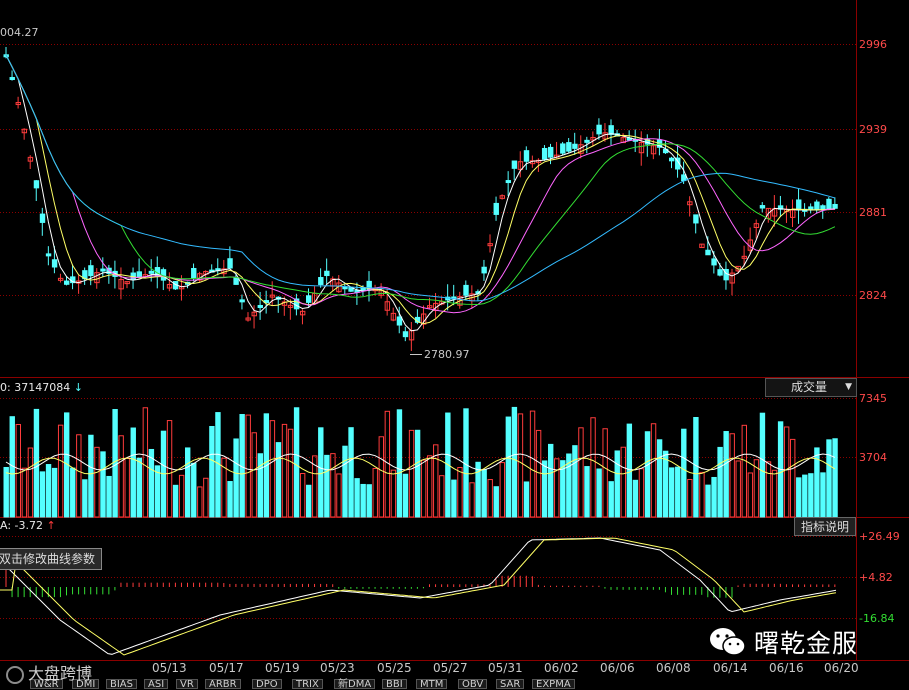 The width and height of the screenshot is (909, 690). What do you see at coordinates (873, 457) in the screenshot?
I see `volume-axis-label: 3704` at bounding box center [873, 457].